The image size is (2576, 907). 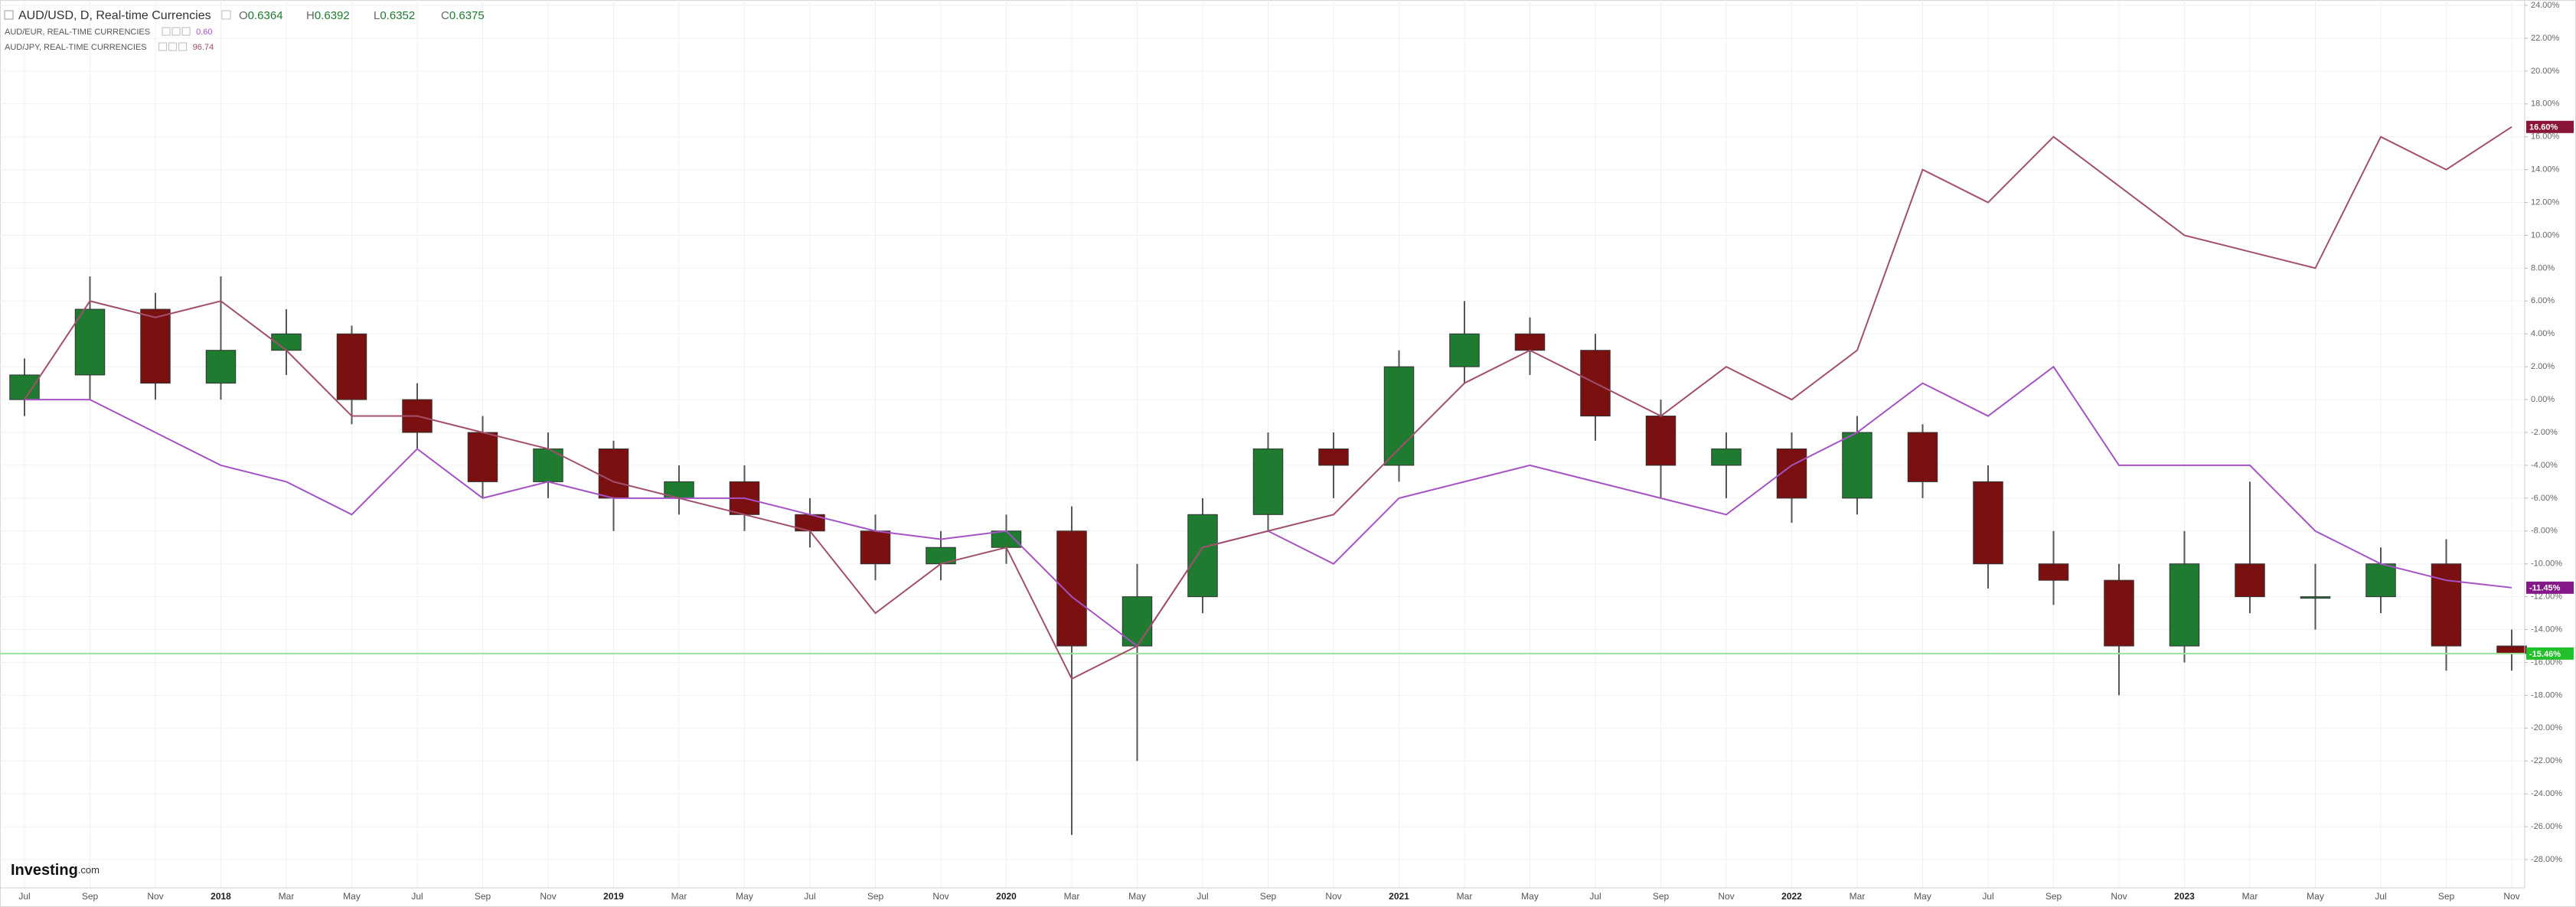 I want to click on y-tick-label: 20.00%, so click(x=2545, y=72).